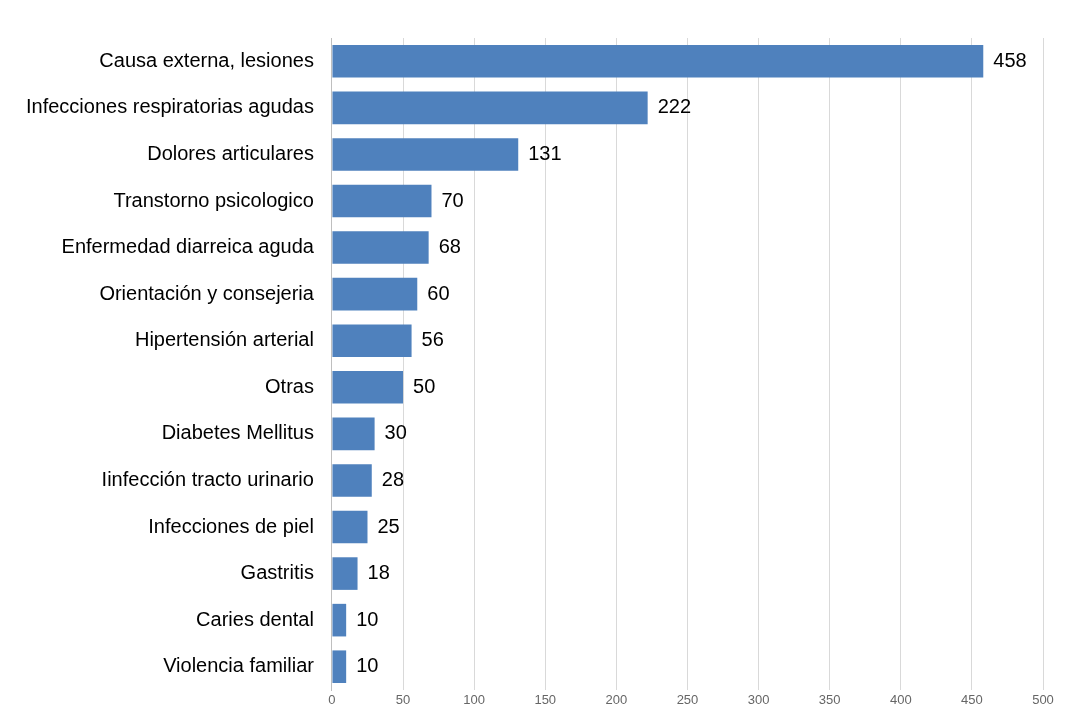  I want to click on x-tick-label: 150, so click(545, 700).